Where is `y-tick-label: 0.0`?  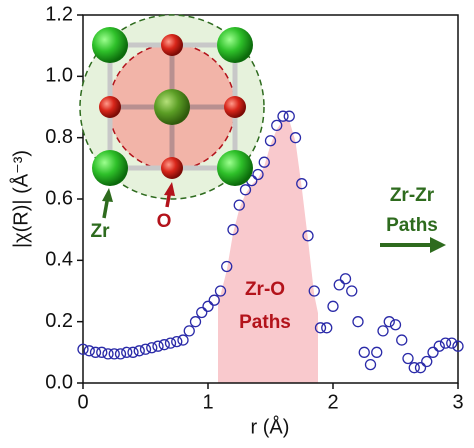
y-tick-label: 0.0 is located at coordinates (59, 382).